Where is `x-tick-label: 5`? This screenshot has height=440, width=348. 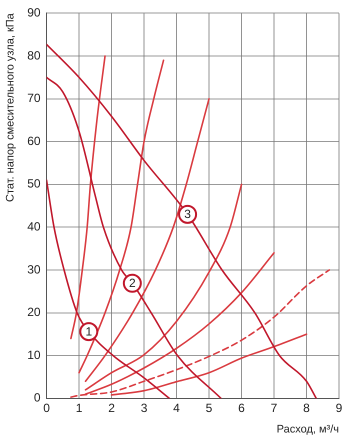 x-tick-label: 5 is located at coordinates (209, 407).